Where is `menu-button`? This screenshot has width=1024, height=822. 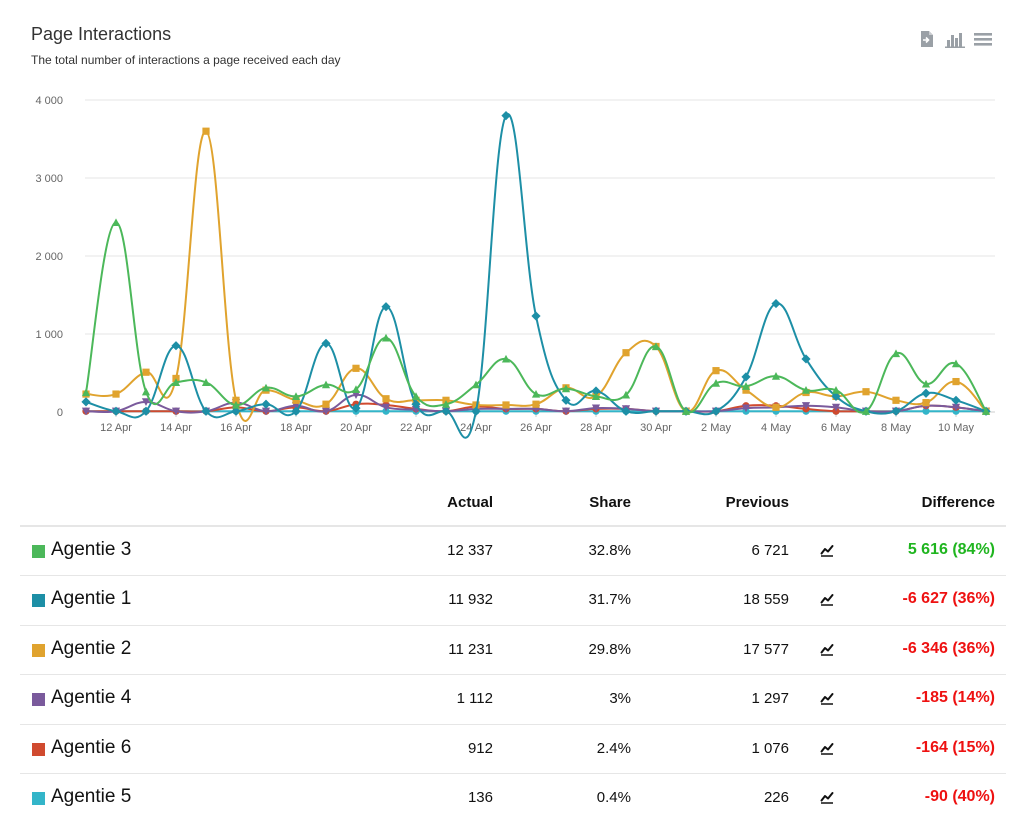
menu-button is located at coordinates (983, 39).